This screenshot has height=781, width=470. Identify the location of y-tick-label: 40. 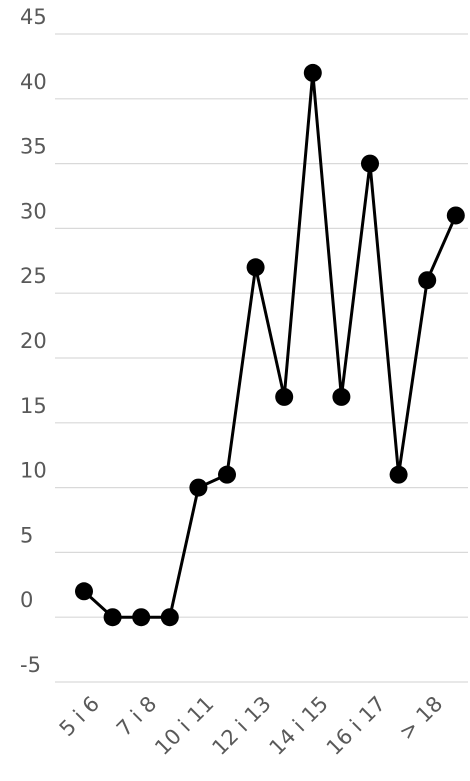
(33, 82).